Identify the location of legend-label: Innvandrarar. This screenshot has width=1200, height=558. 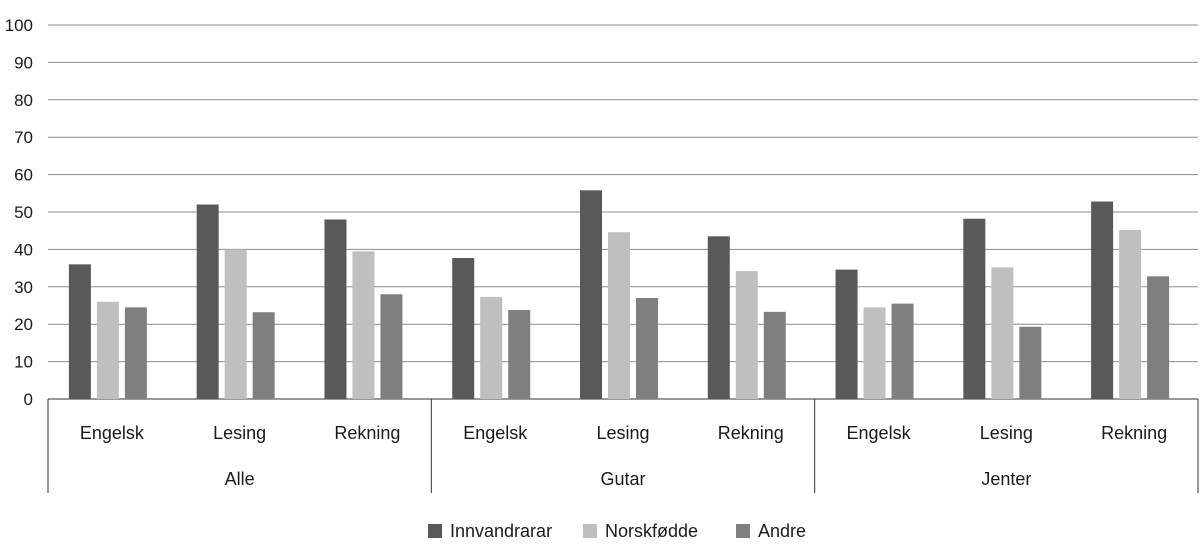
(501, 531).